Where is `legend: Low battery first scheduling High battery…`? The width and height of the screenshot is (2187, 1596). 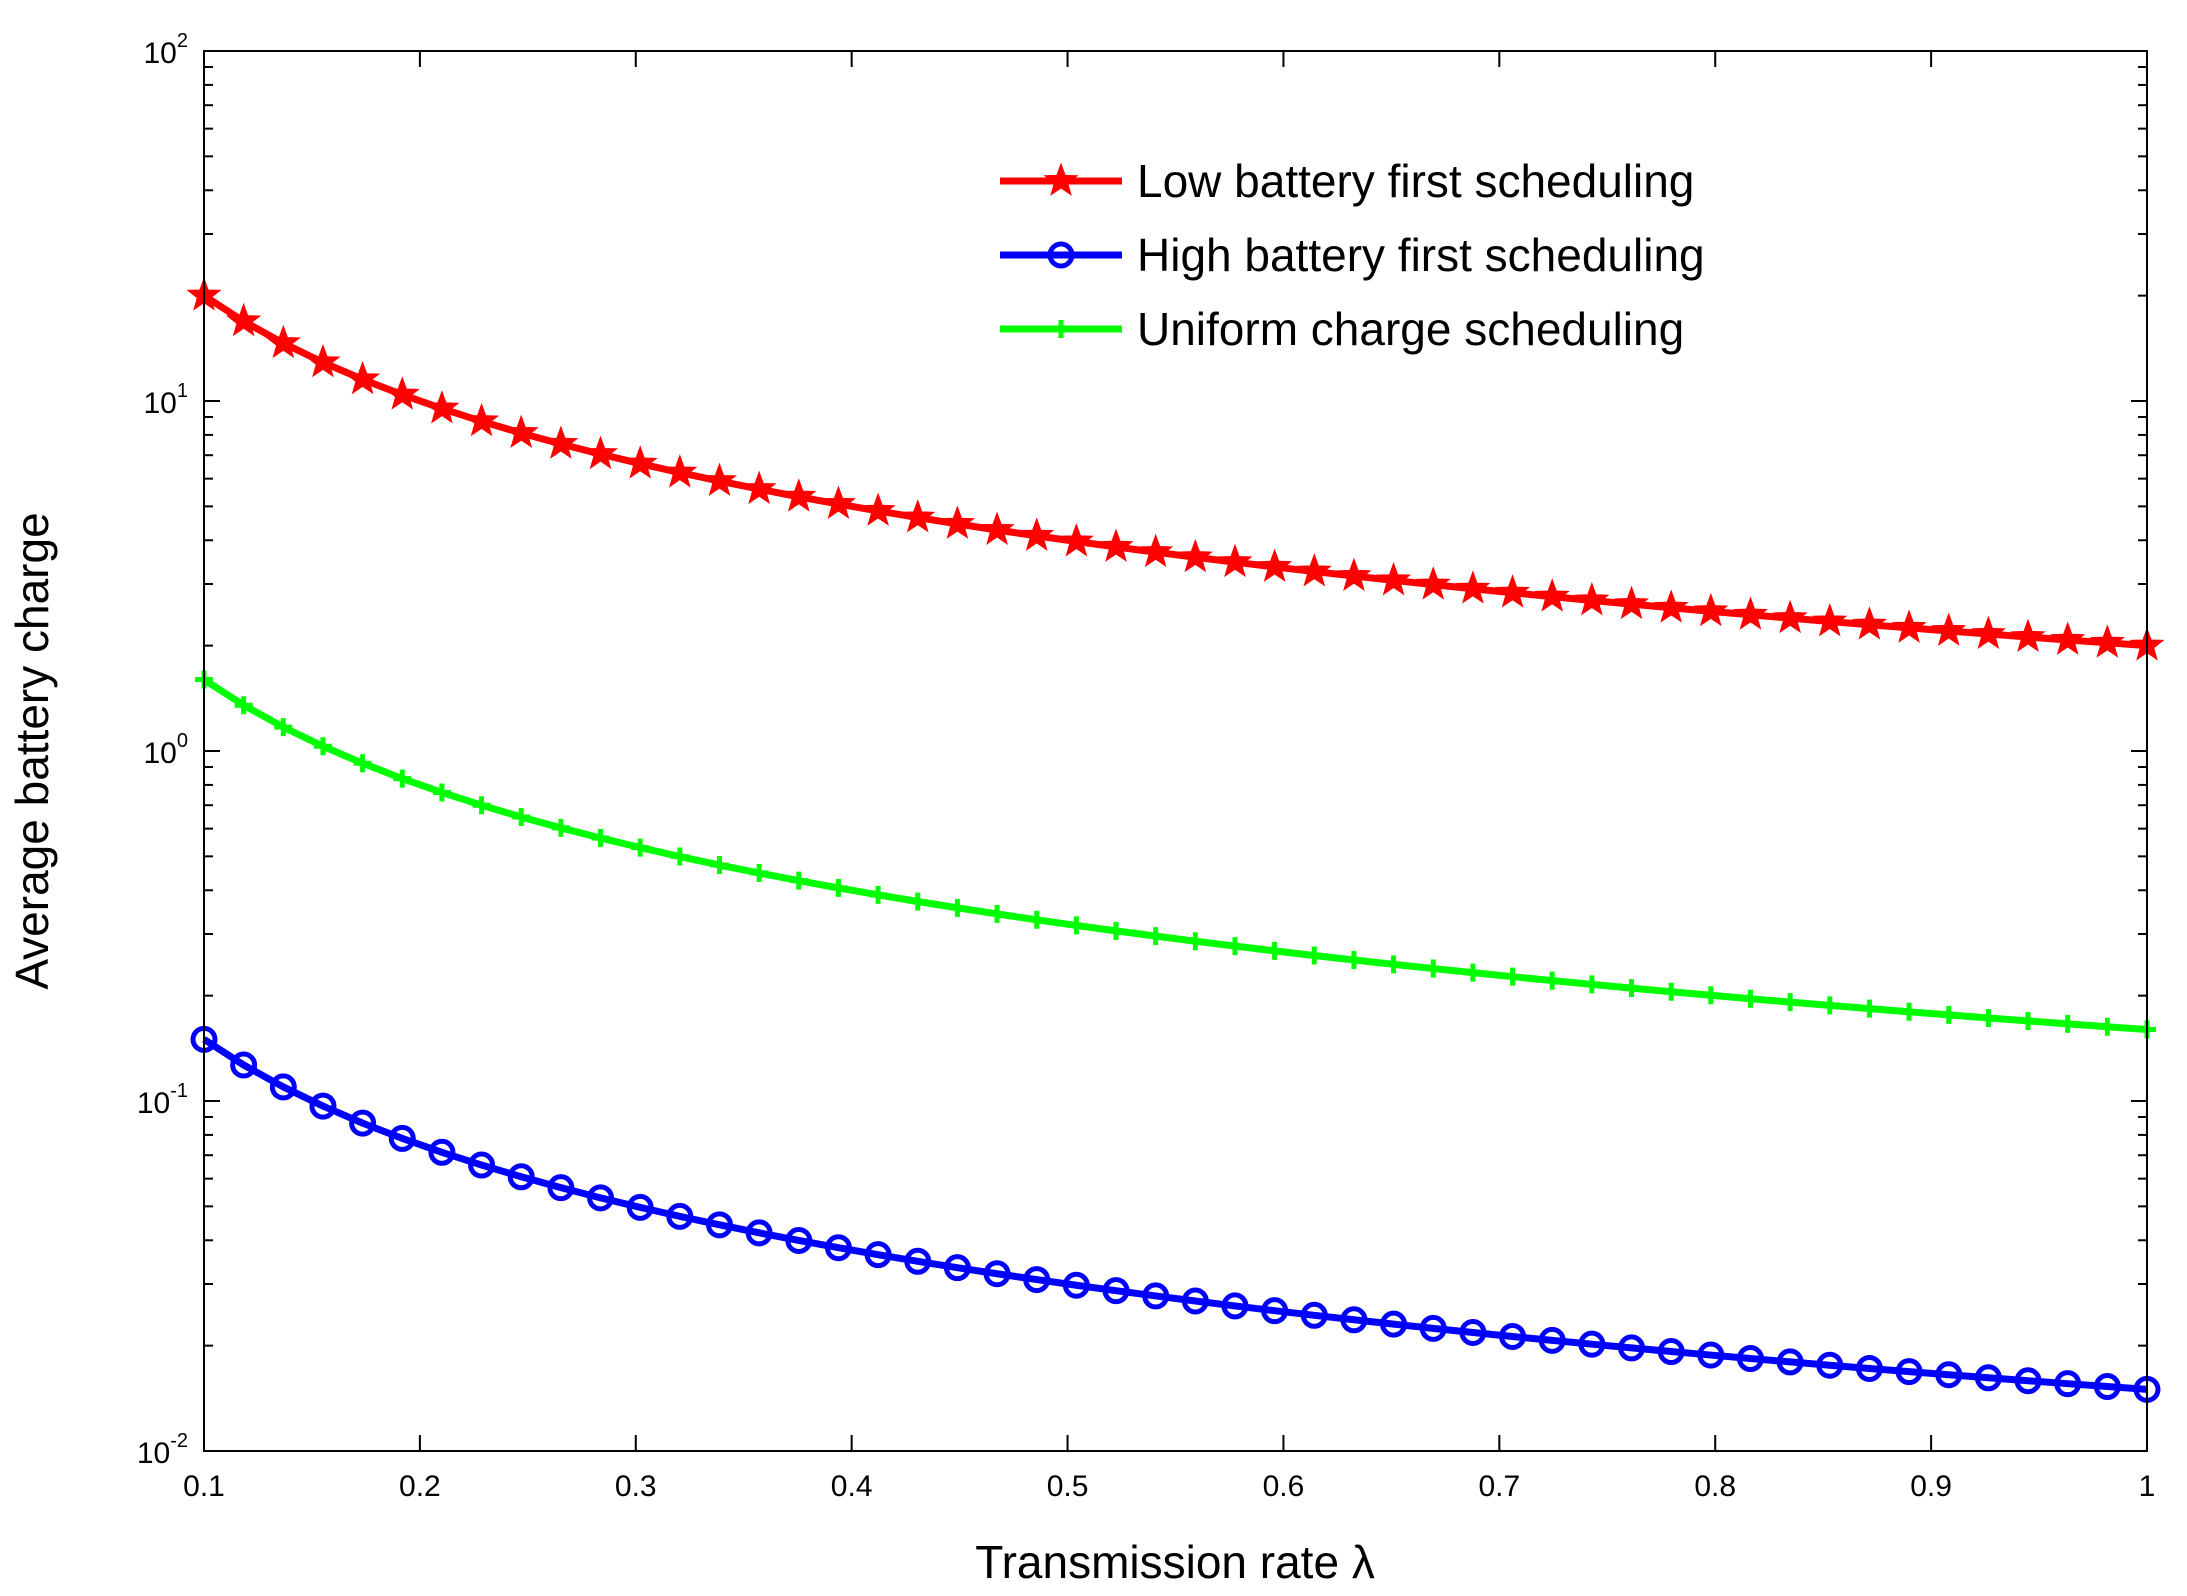
legend: Low battery first scheduling High battery… is located at coordinates (1352, 255).